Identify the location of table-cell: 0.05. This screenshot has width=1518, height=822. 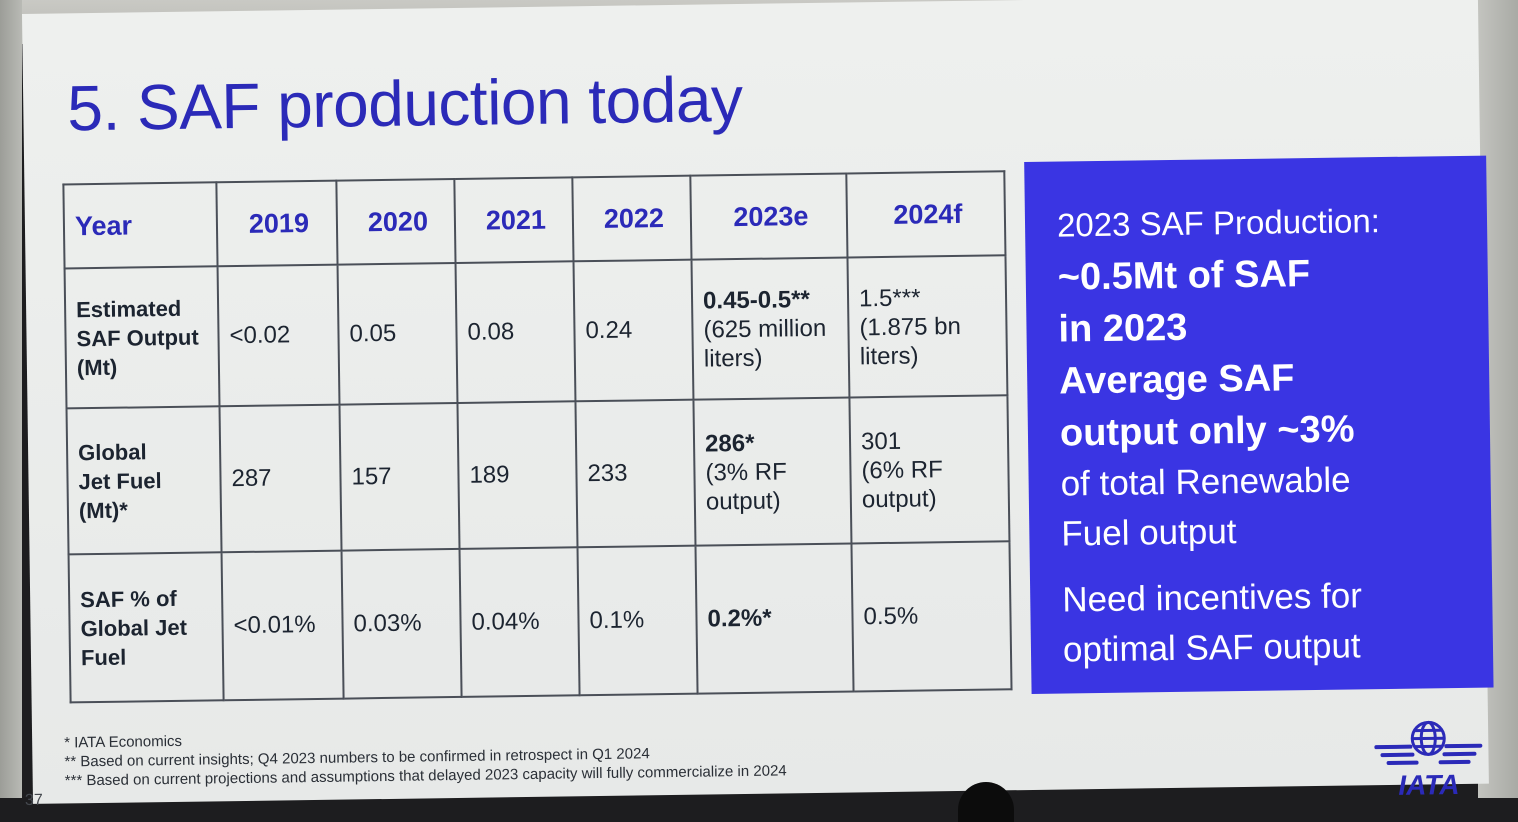
(398, 334).